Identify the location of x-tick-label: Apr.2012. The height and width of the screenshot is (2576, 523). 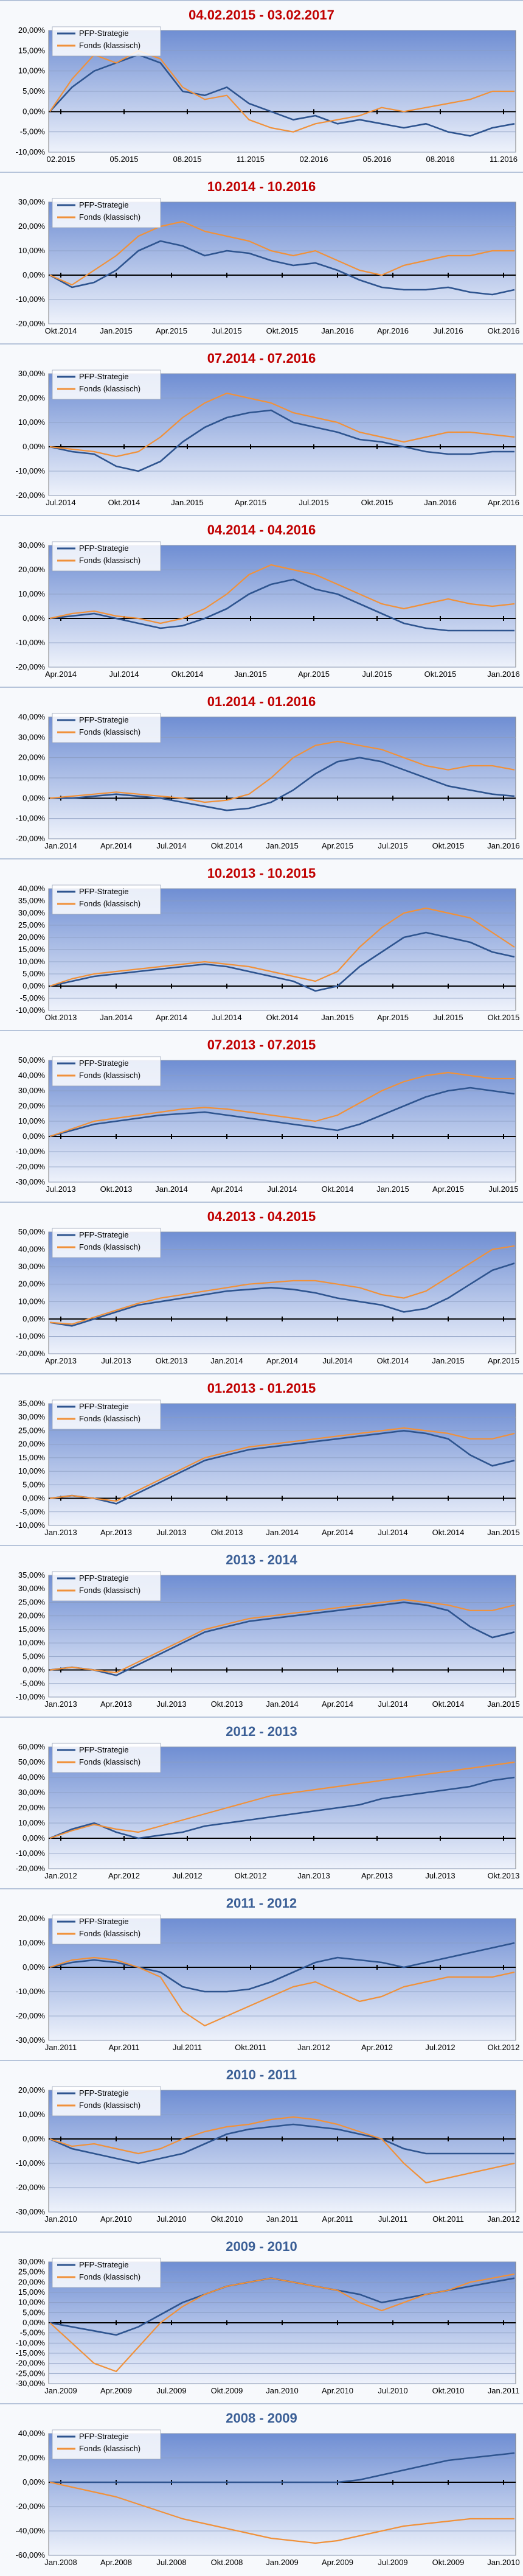
(377, 2048).